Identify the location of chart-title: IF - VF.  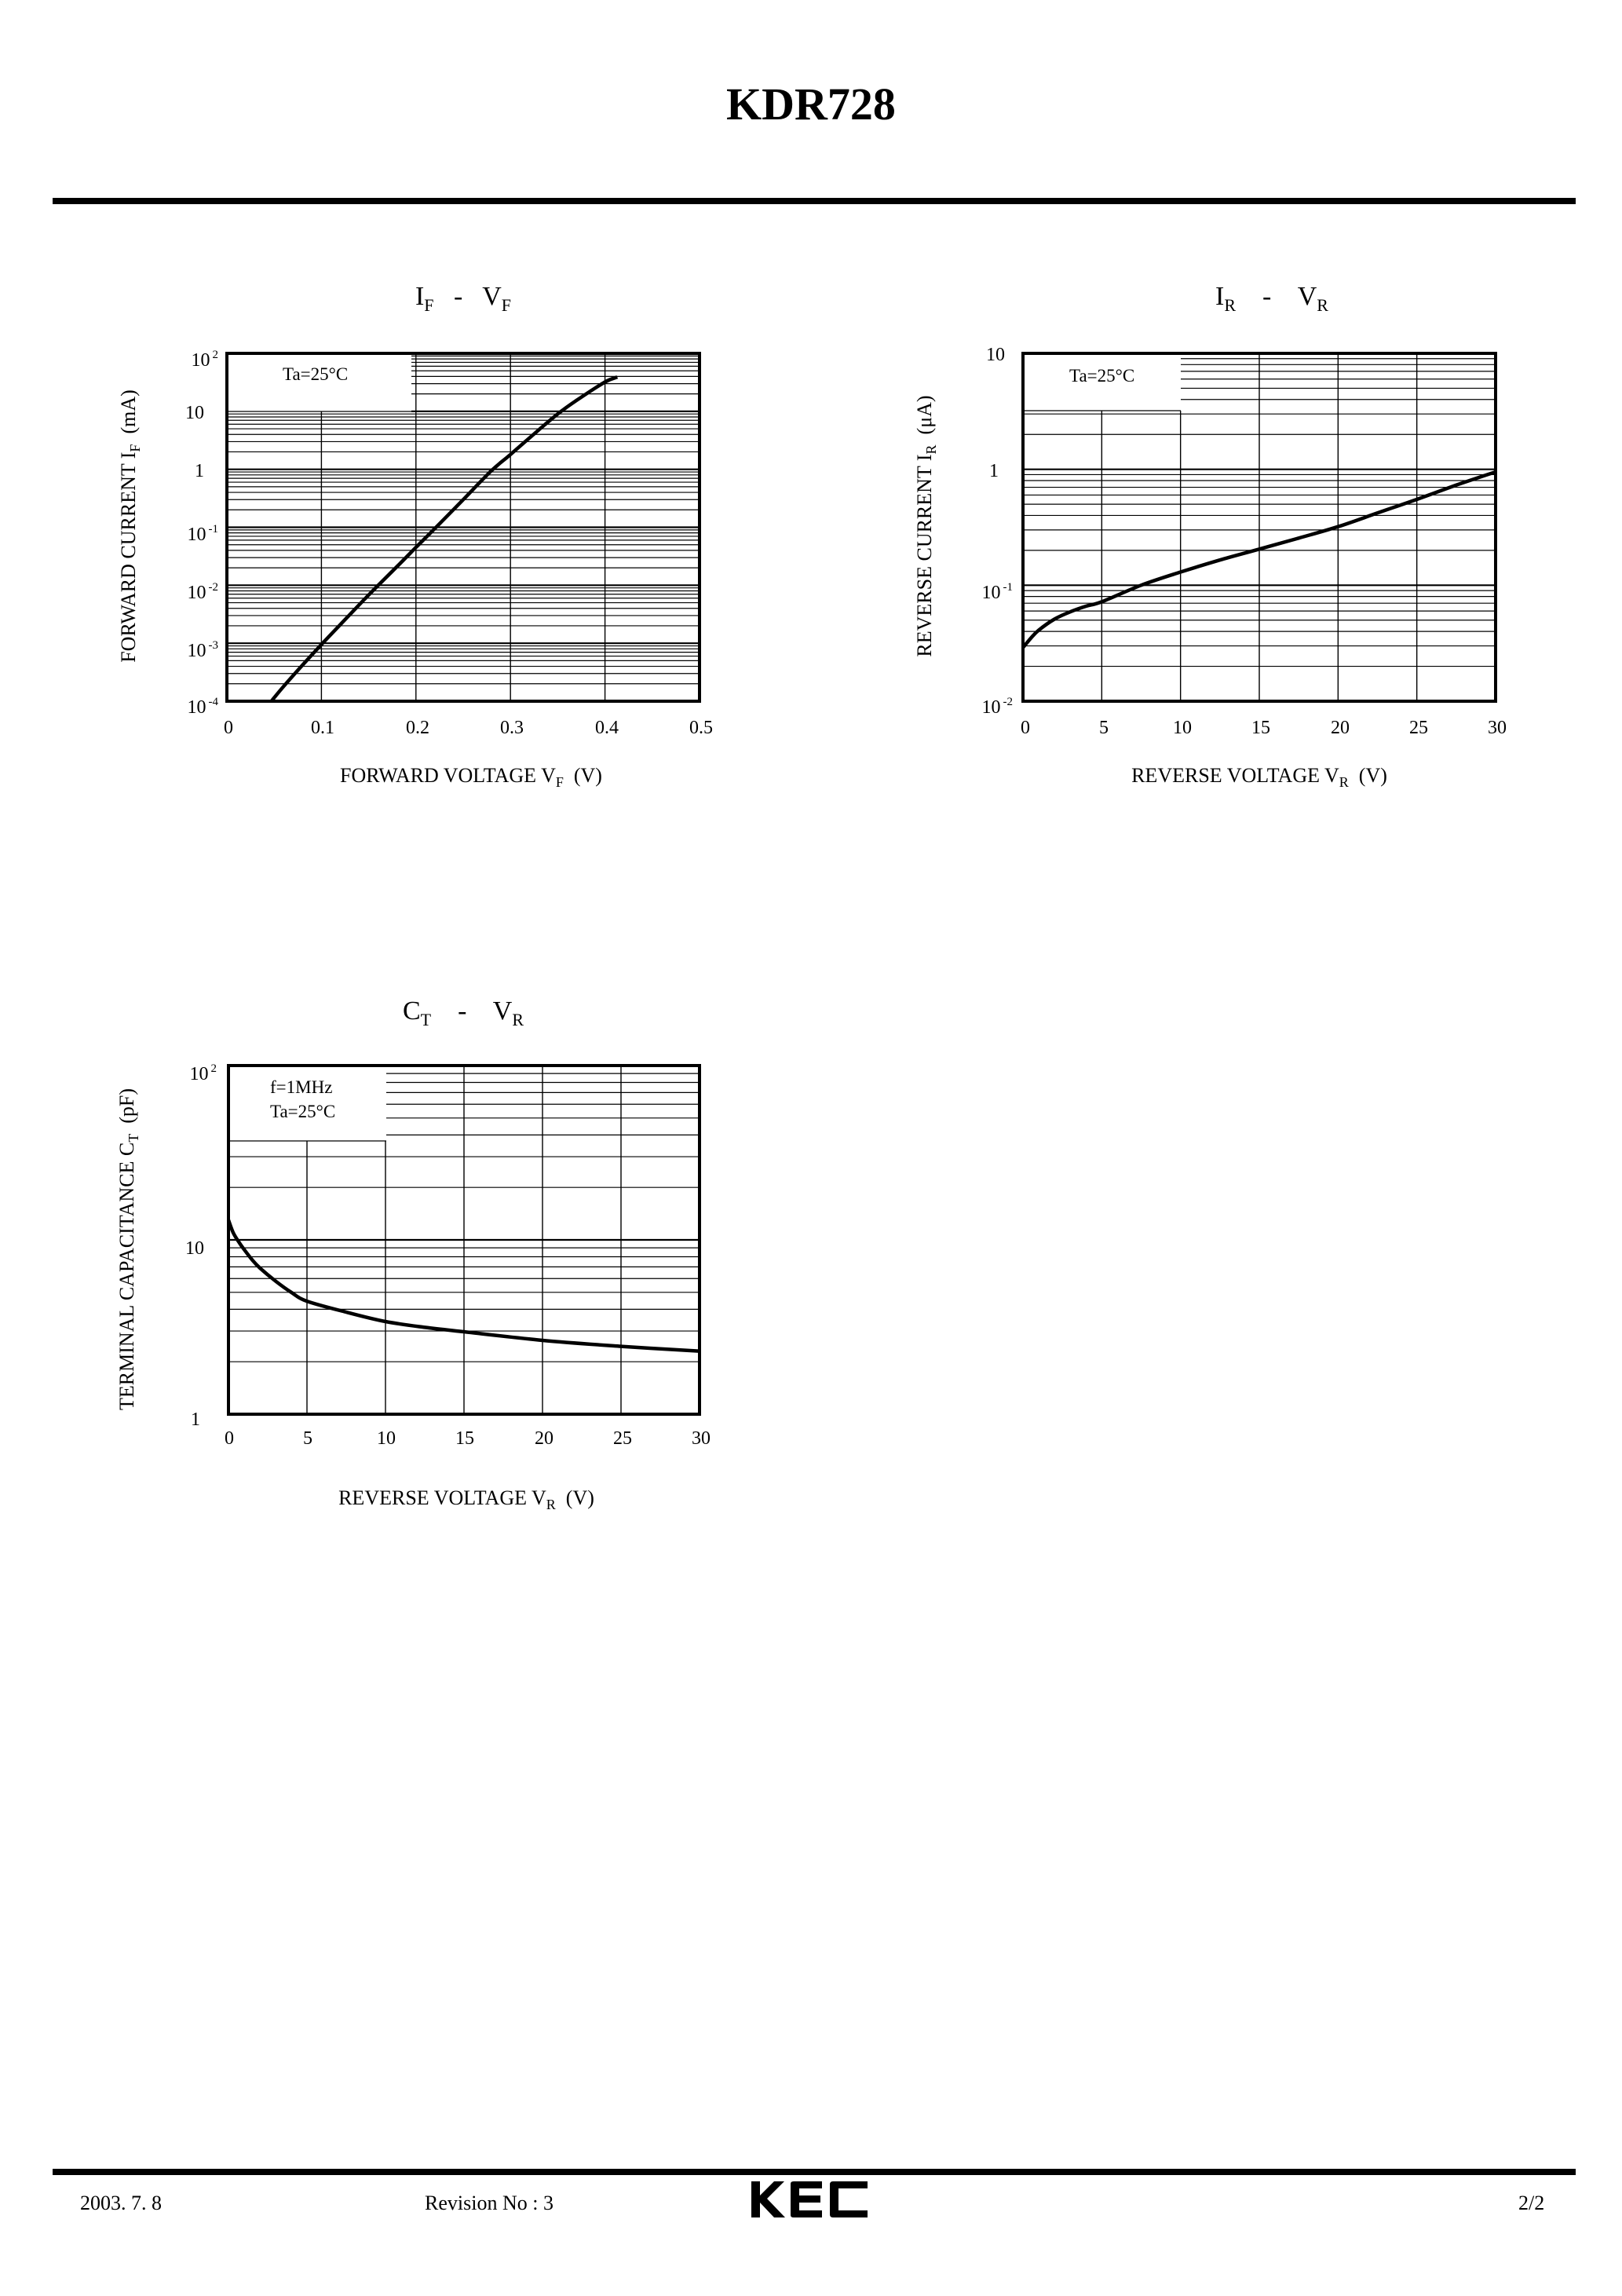
(463, 301).